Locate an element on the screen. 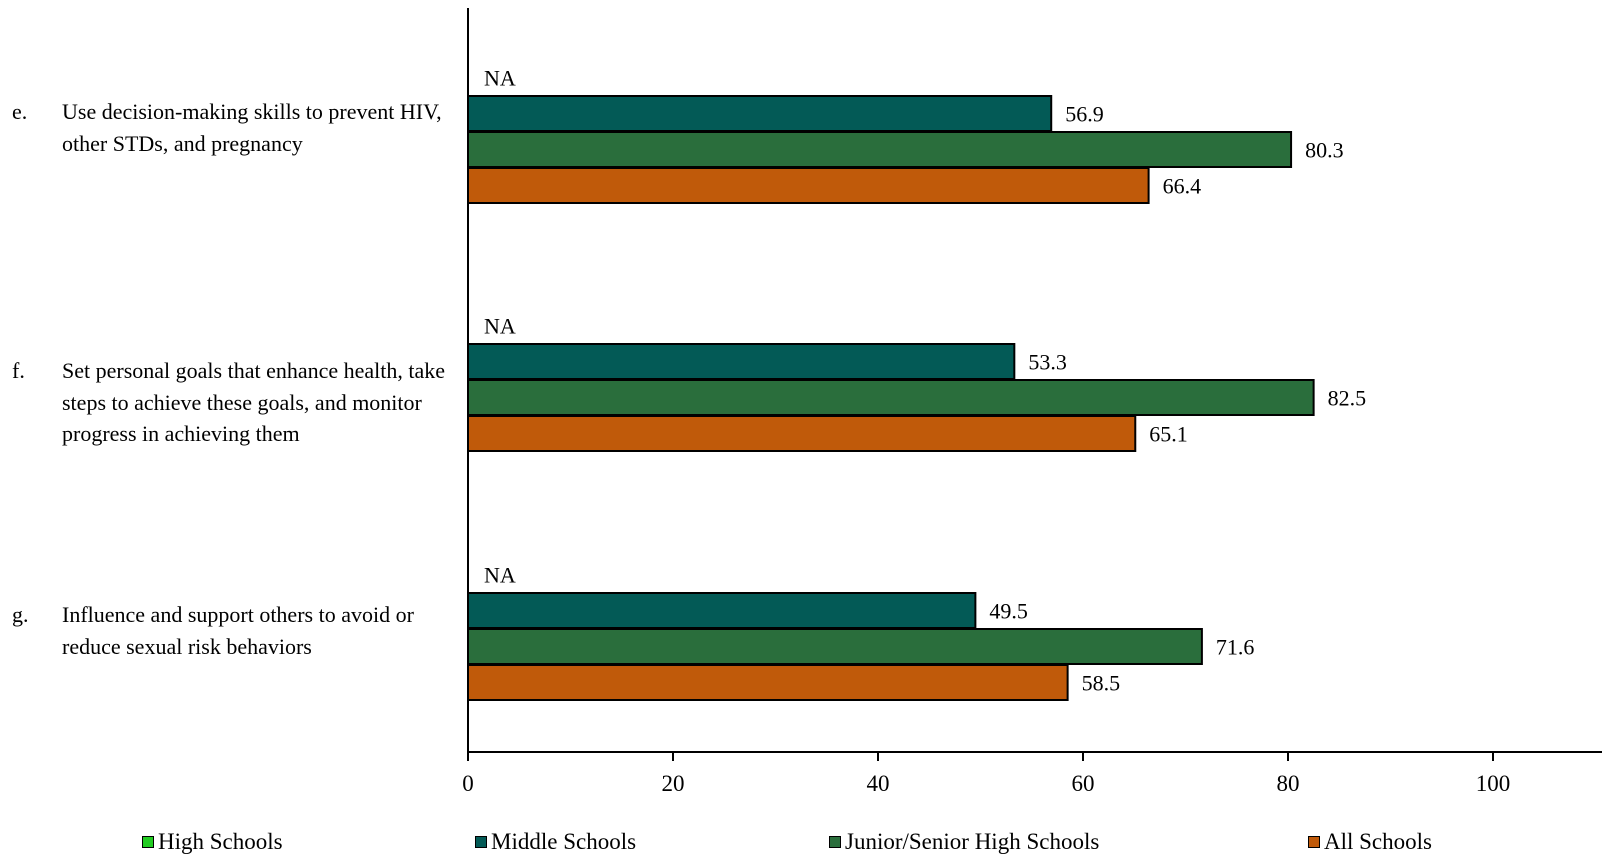 The height and width of the screenshot is (868, 1602). legend-label: Junior/Senior High Schools is located at coordinates (972, 841).